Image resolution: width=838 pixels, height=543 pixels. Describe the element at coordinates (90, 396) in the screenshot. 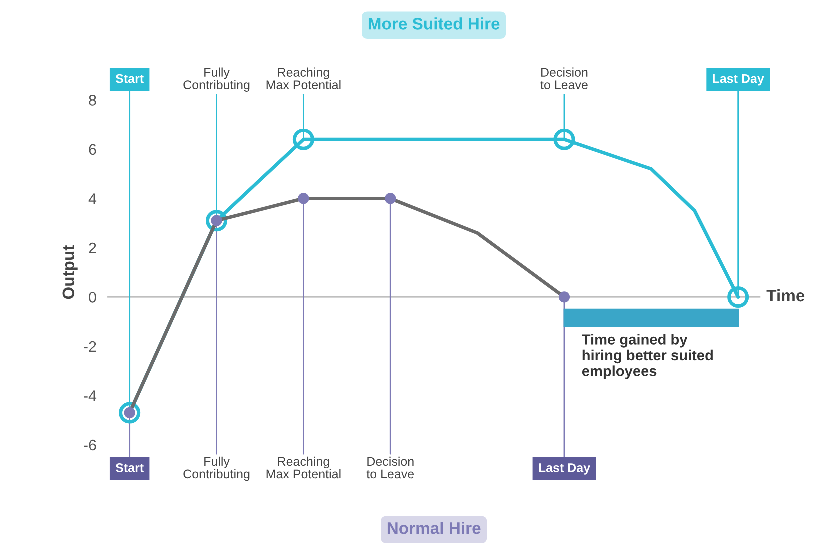

I see `y-tick-label: -4` at that location.